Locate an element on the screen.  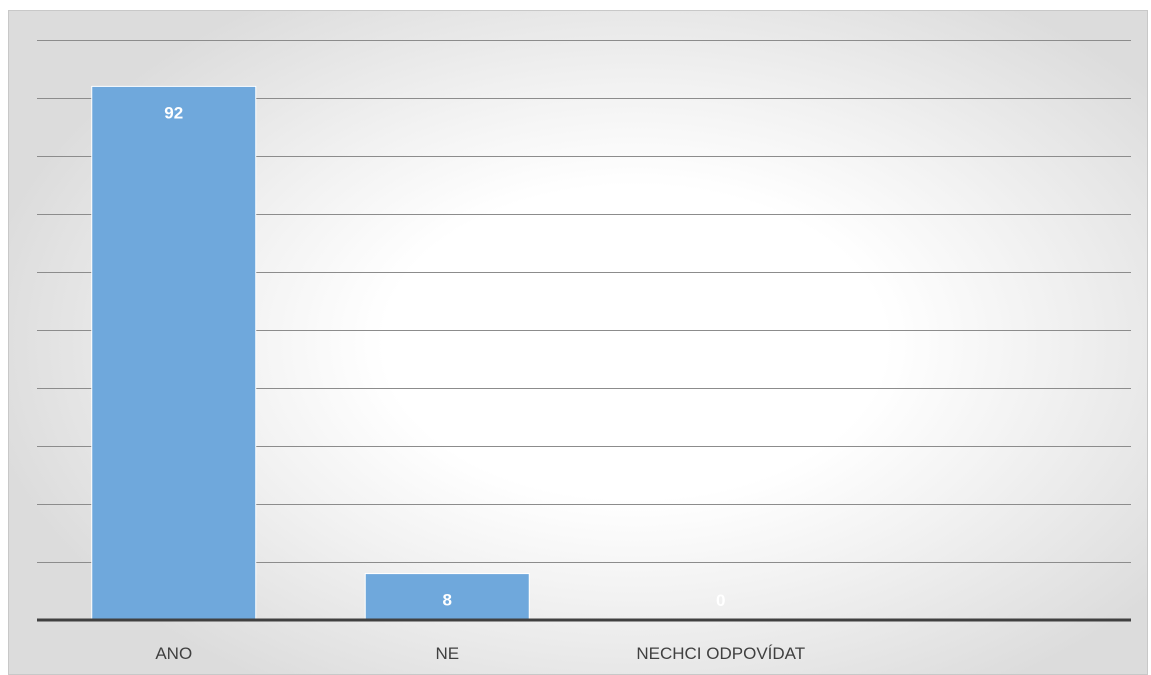
data-label: 8 is located at coordinates (447, 600).